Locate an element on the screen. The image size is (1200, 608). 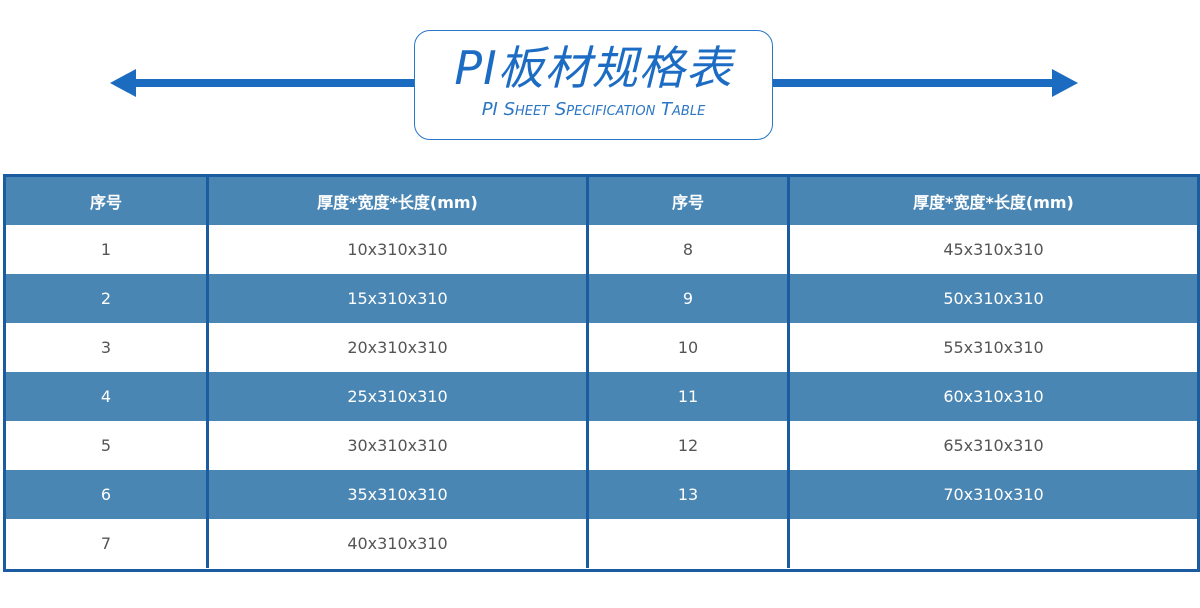
cell-size: 65x310x310 is located at coordinates (993, 445).